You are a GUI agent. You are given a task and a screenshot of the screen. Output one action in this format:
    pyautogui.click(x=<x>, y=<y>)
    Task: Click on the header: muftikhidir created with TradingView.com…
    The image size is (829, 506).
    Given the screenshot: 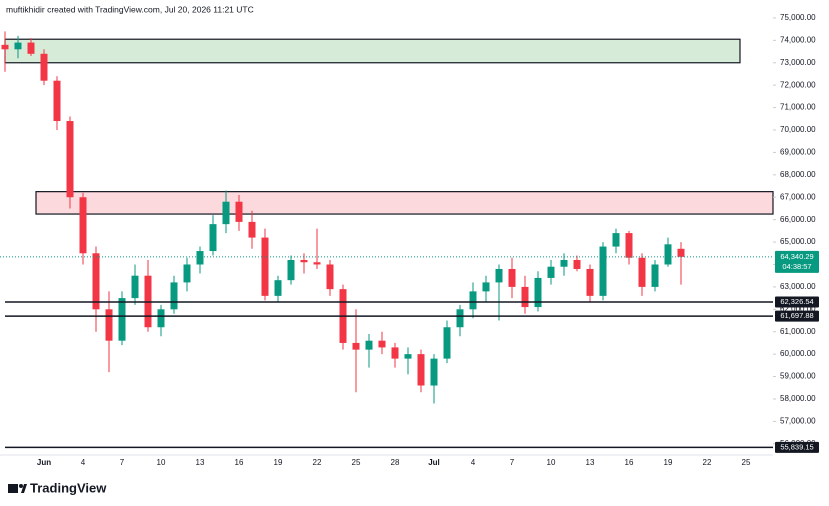 What is the action you would take?
    pyautogui.click(x=130, y=9)
    